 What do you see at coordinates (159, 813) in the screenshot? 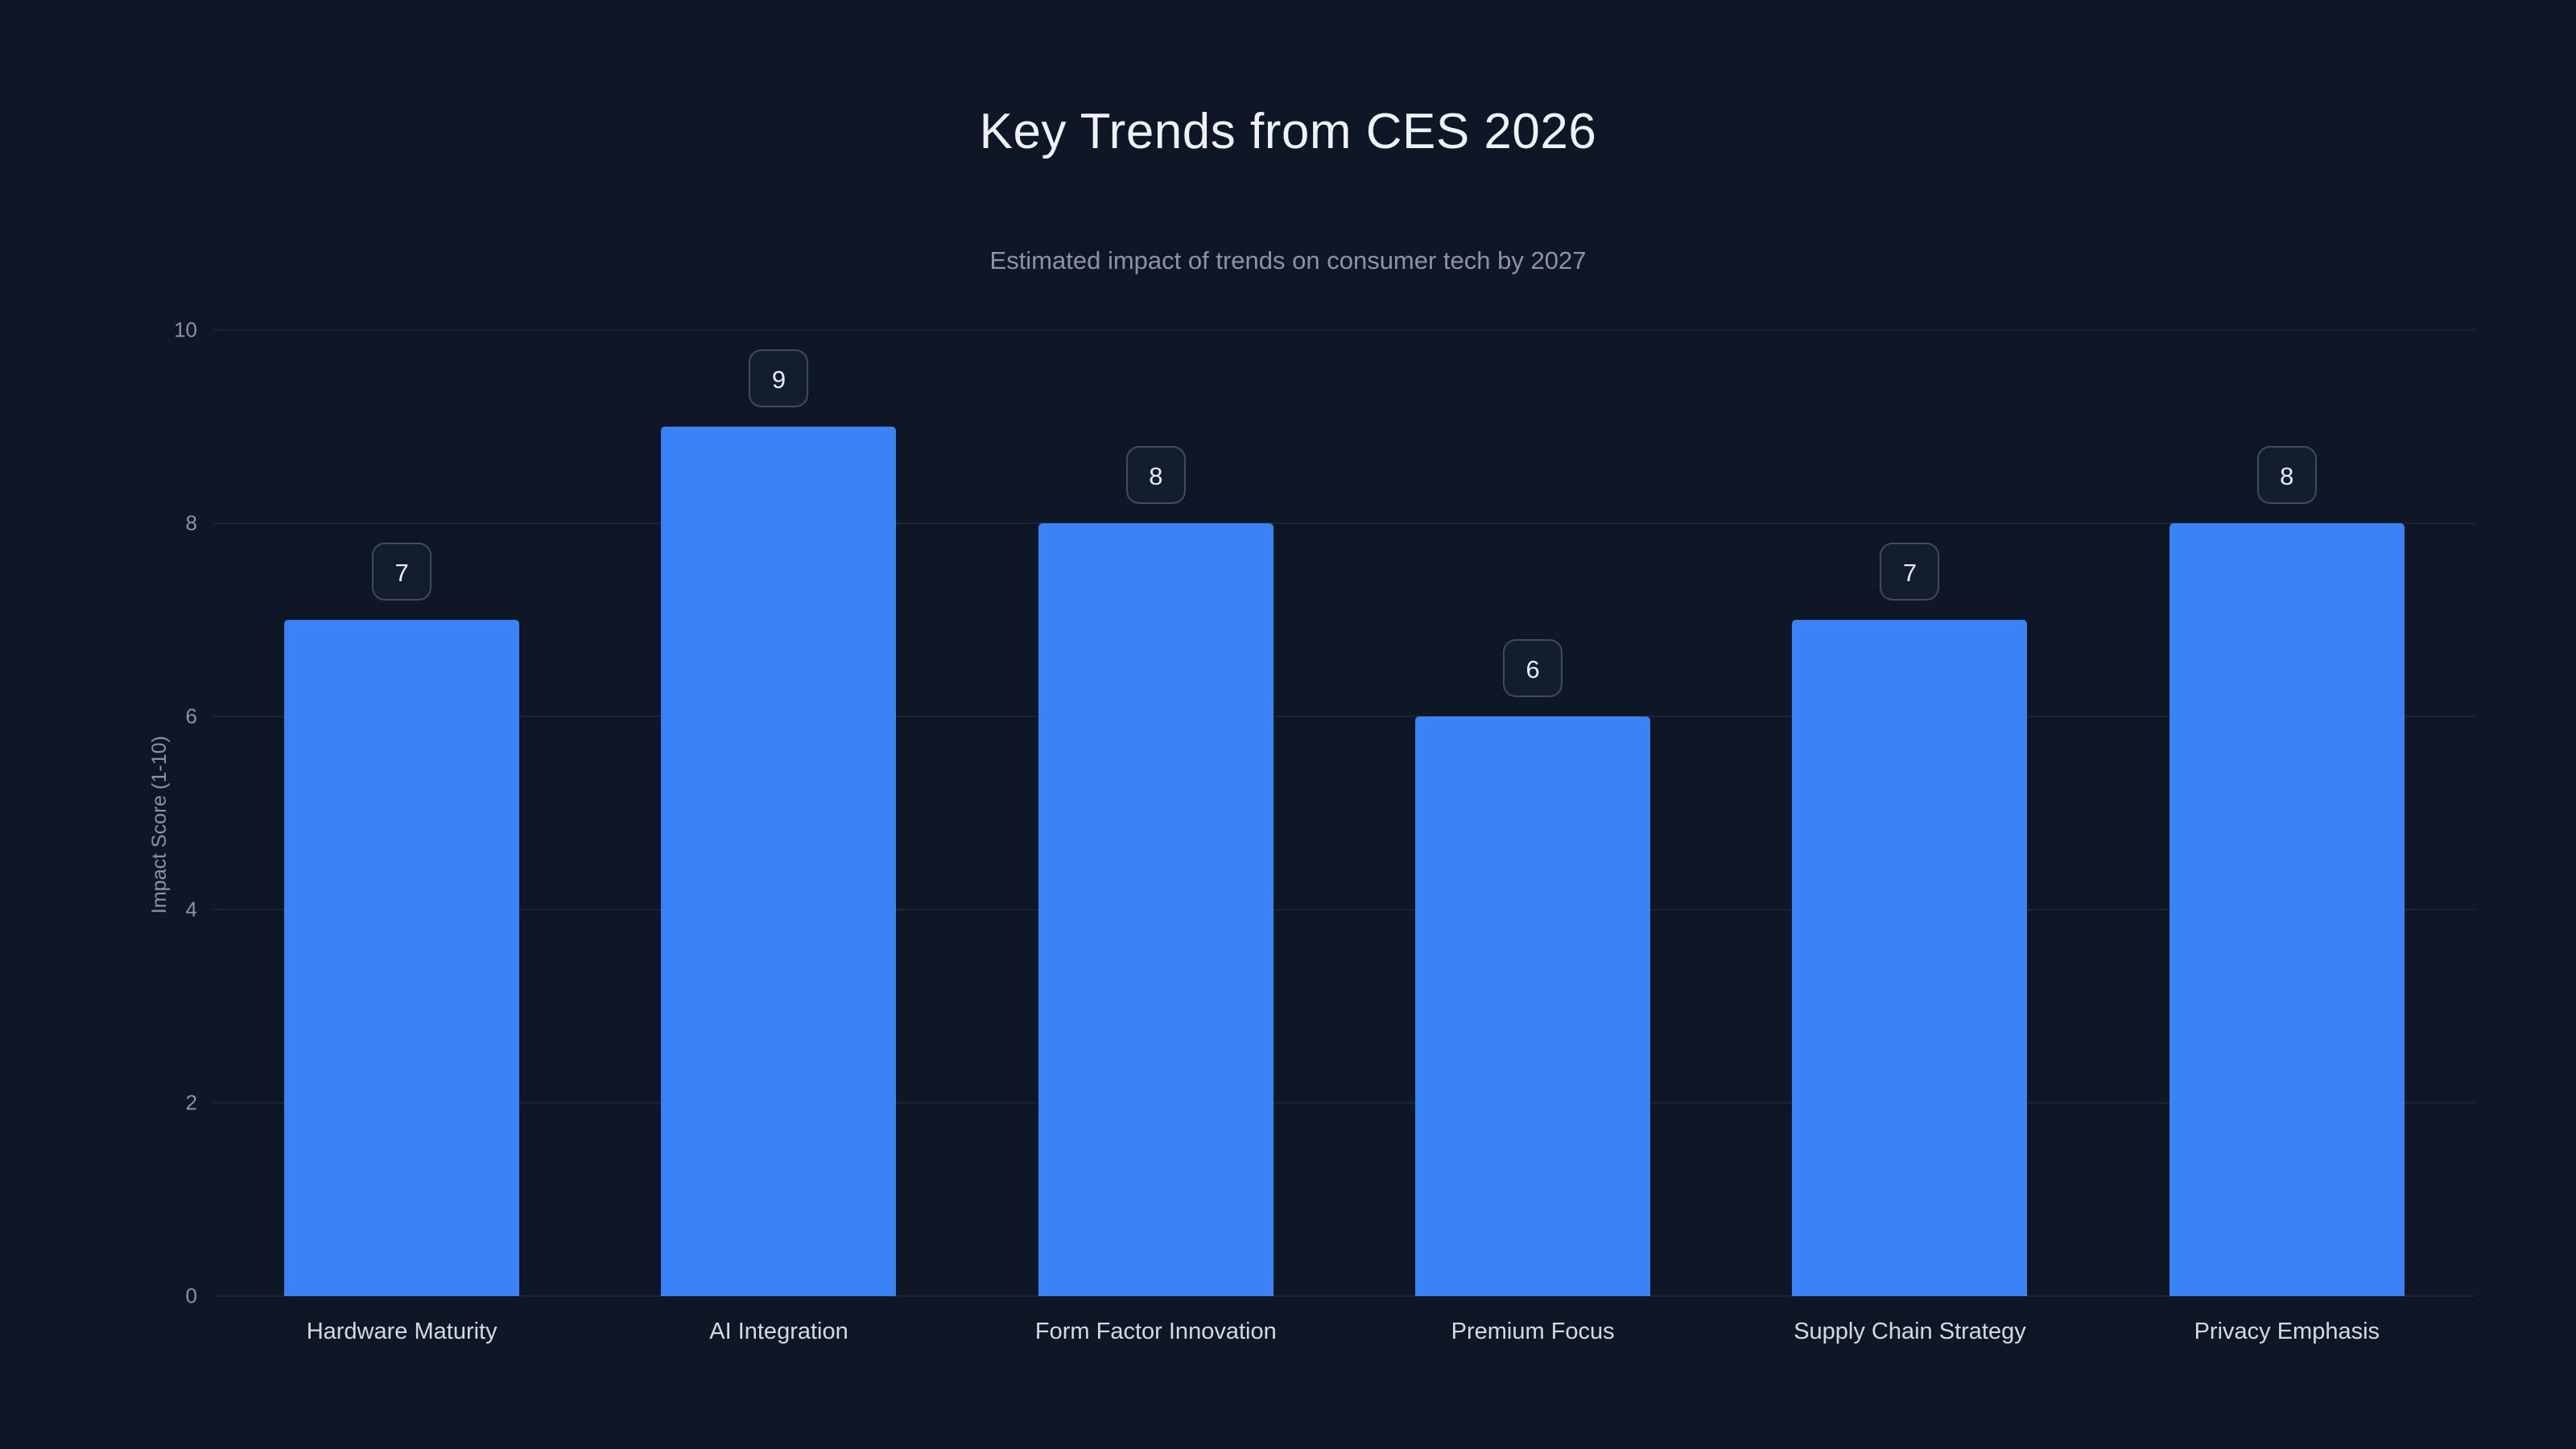
I see `y-axis-ticks: 0 2 4 6 8 10` at bounding box center [159, 813].